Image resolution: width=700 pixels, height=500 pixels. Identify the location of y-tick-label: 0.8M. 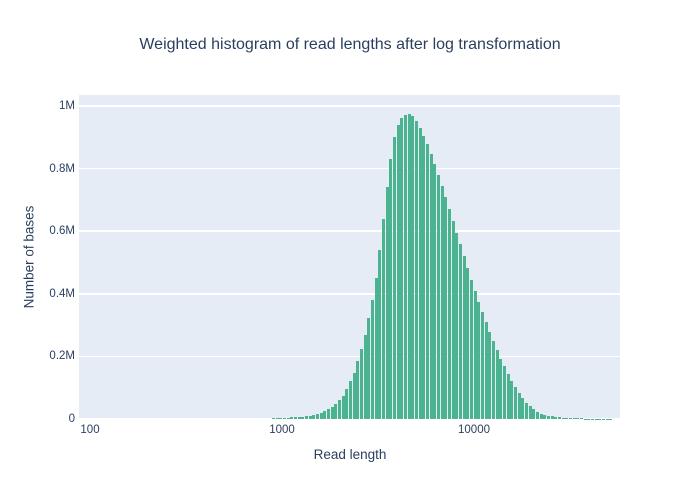
(62, 168).